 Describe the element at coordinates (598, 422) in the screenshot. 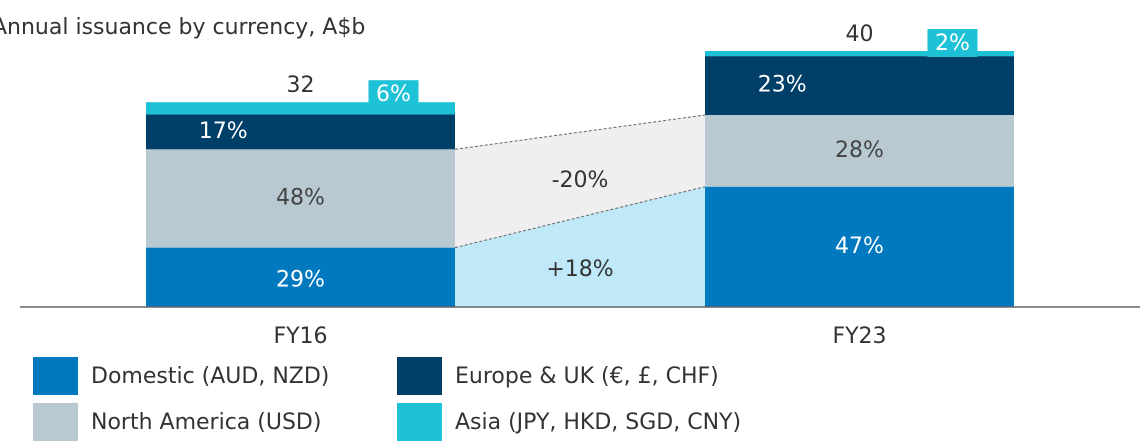

I see `legend-label: Asia (JPY, HKD, SGD, CNY)` at that location.